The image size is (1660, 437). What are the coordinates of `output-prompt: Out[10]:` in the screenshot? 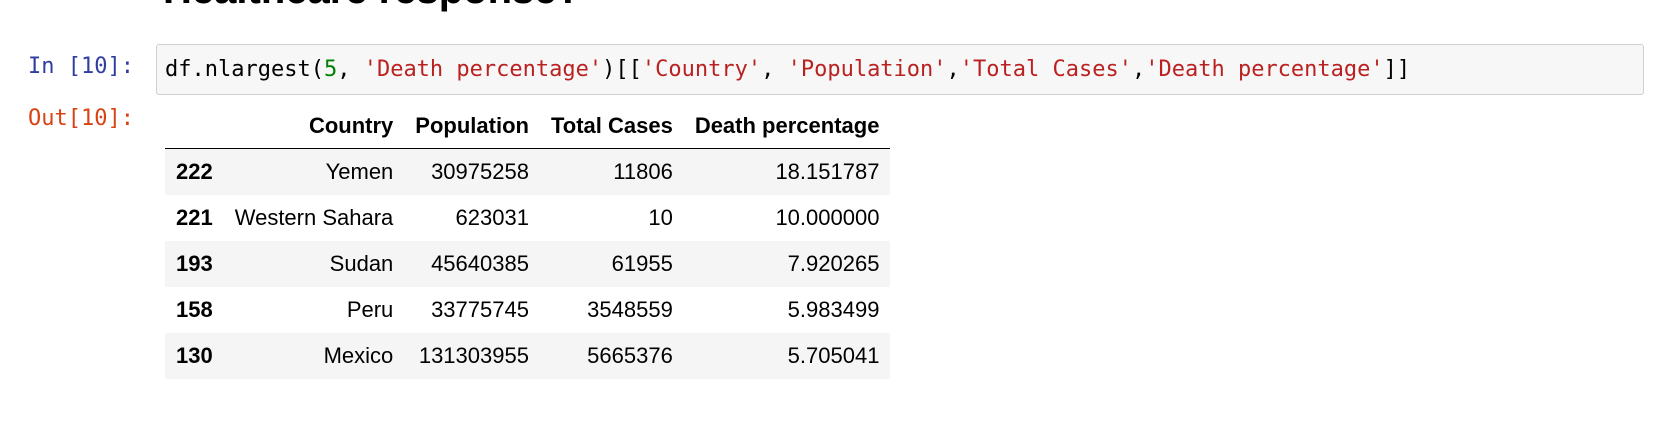 It's located at (81, 118).